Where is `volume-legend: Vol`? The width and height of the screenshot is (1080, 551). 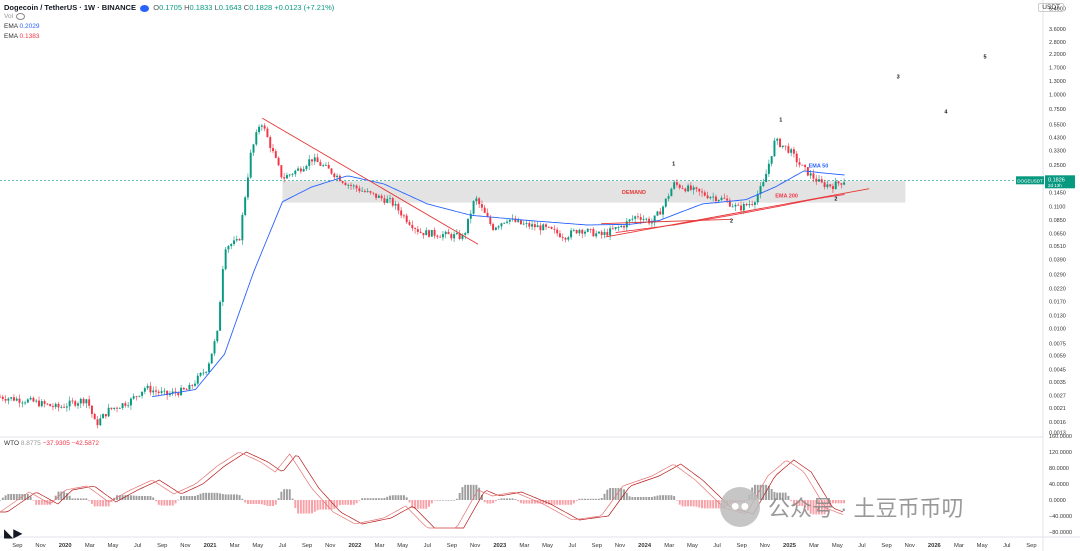
volume-legend: Vol is located at coordinates (15, 16).